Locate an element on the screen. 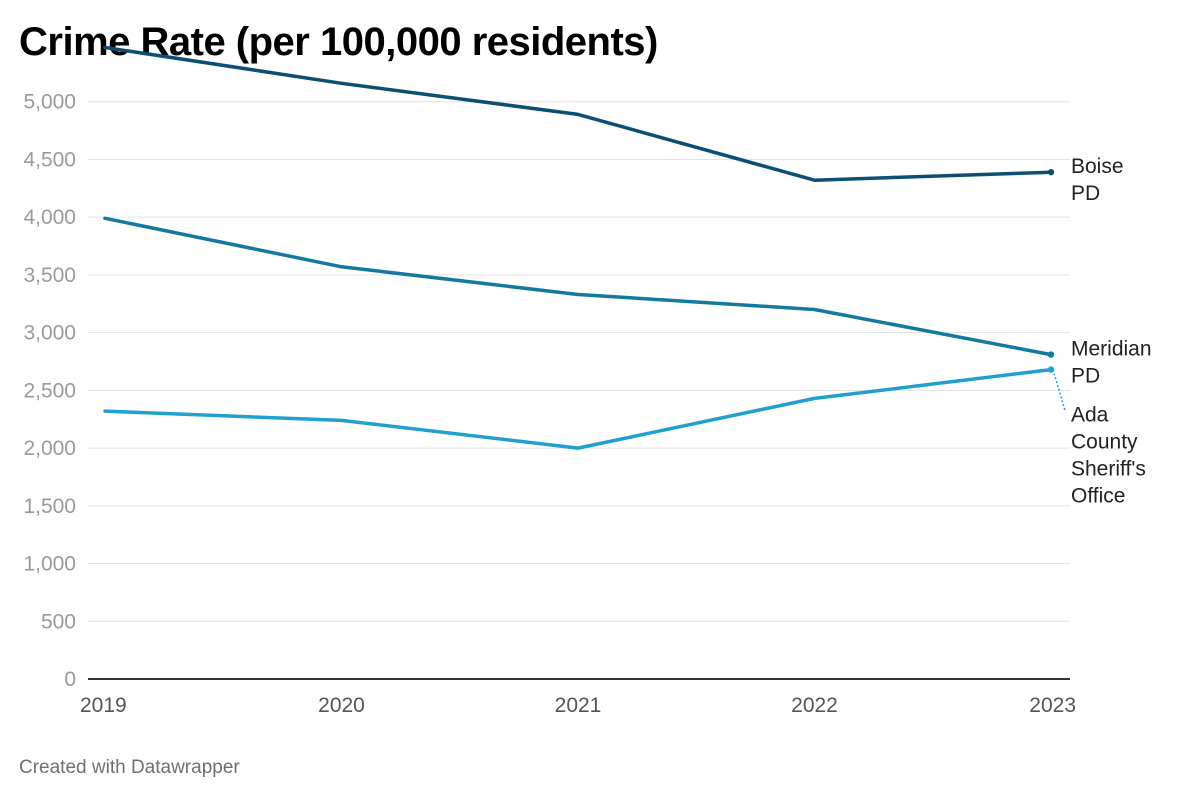  x-tick-label: 2023 is located at coordinates (1052, 705).